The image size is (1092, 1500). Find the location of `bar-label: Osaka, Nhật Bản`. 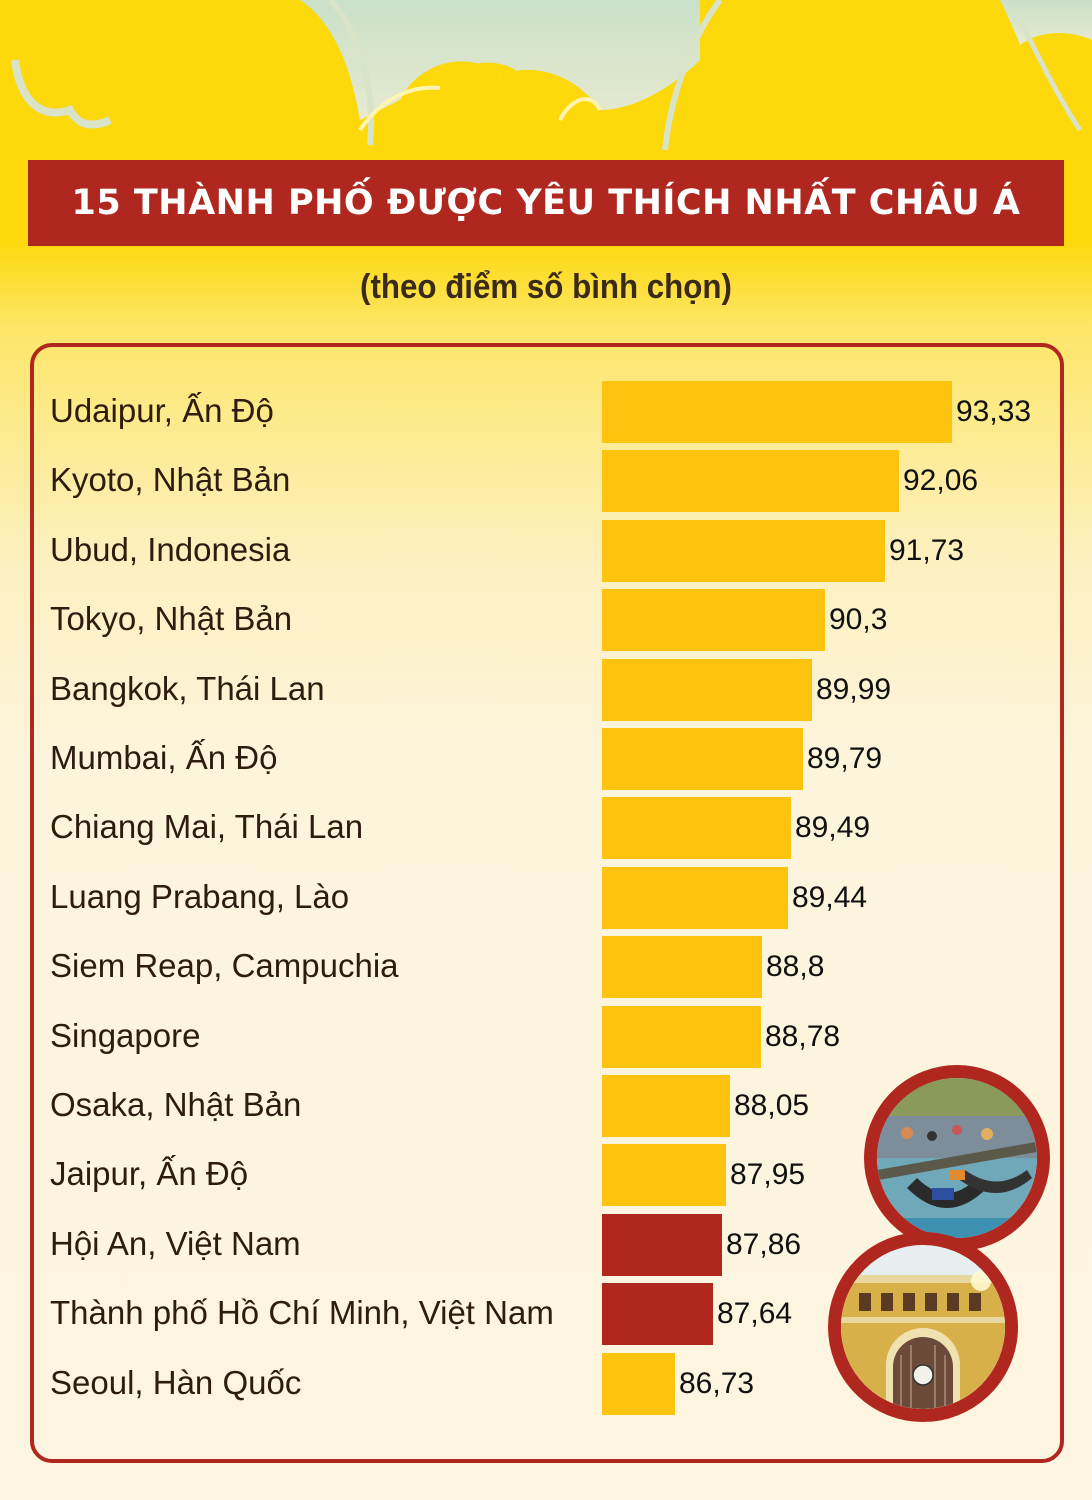

bar-label: Osaka, Nhật Bản is located at coordinates (176, 1104).